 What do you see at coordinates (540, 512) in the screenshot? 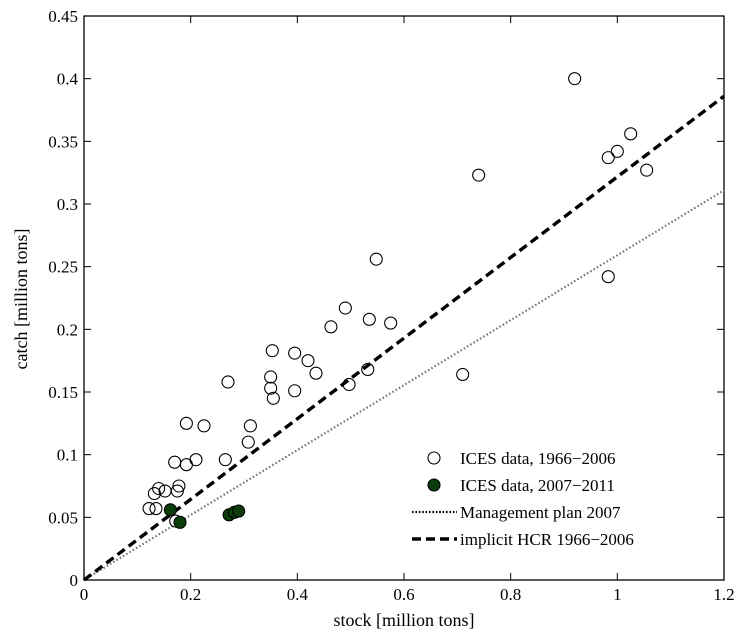
I see `legend-label: Management plan 2007` at bounding box center [540, 512].